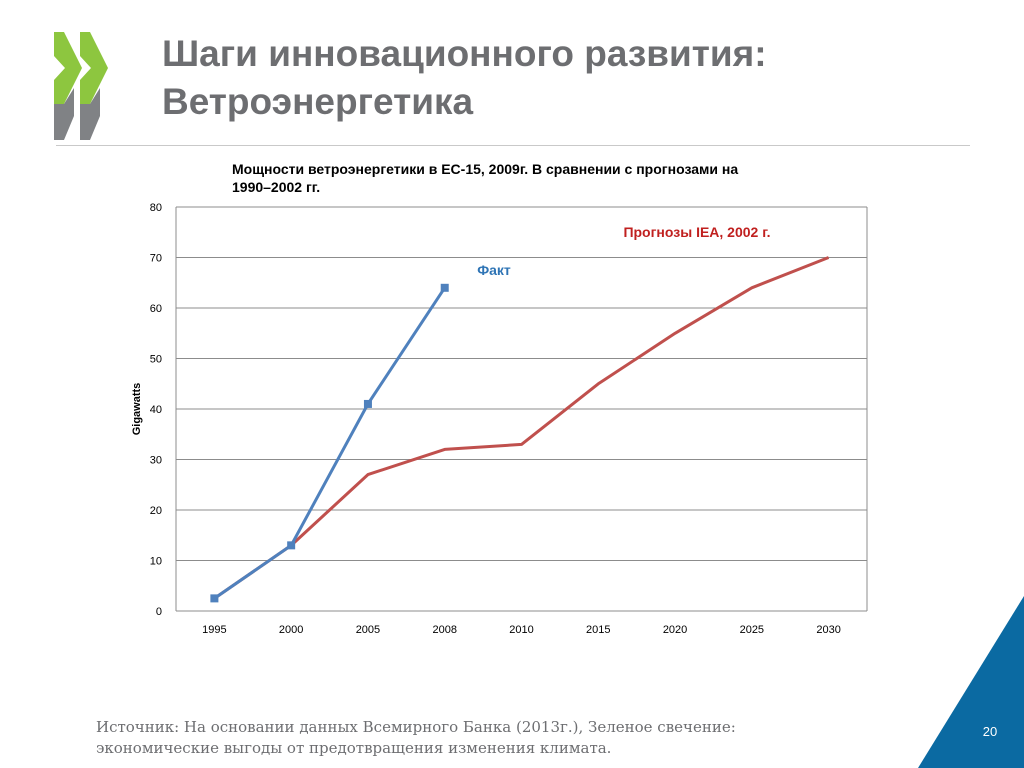 The image size is (1024, 768). Describe the element at coordinates (598, 630) in the screenshot. I see `x-tick-label: 2015` at that location.